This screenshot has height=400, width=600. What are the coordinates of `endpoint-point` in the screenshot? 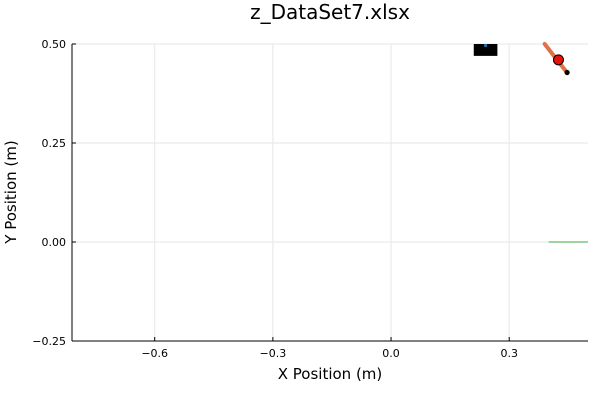 It's located at (567, 72).